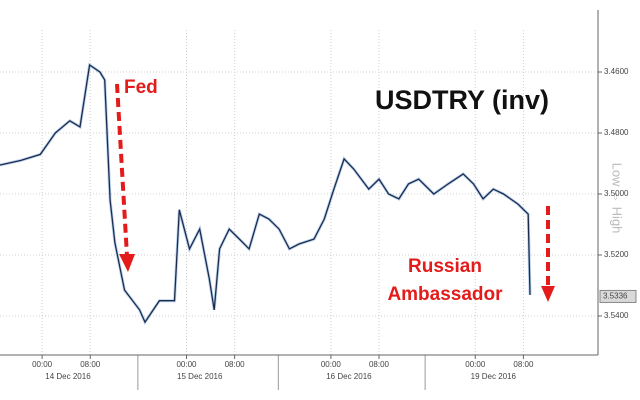 This screenshot has width=640, height=400. I want to click on date-label: 19 Dec 2016, so click(494, 376).